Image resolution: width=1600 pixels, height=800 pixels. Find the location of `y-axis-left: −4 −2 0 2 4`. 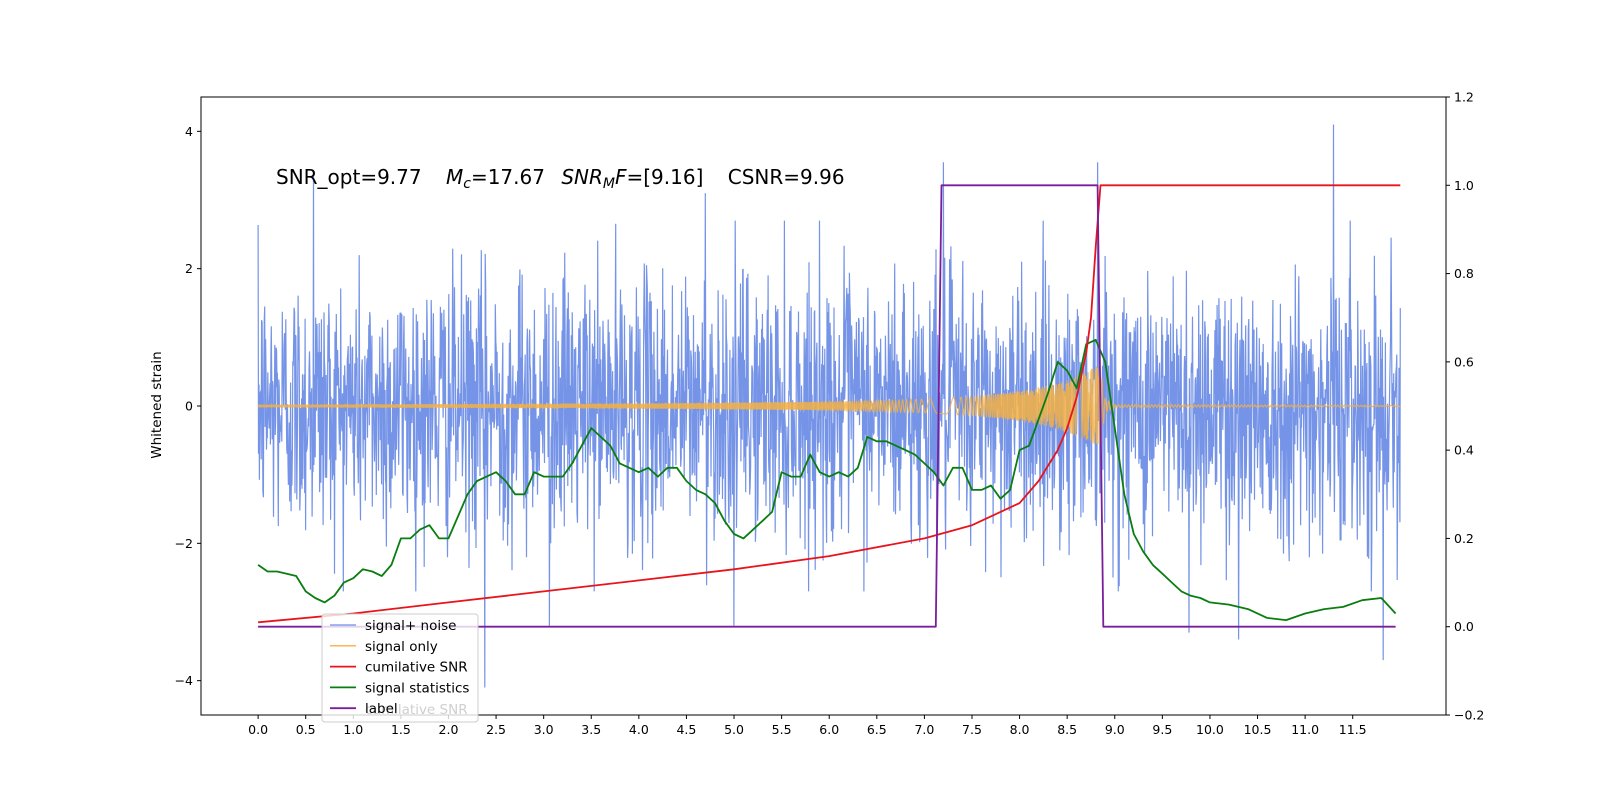

y-axis-left: −4 −2 0 2 4 is located at coordinates (188, 406).